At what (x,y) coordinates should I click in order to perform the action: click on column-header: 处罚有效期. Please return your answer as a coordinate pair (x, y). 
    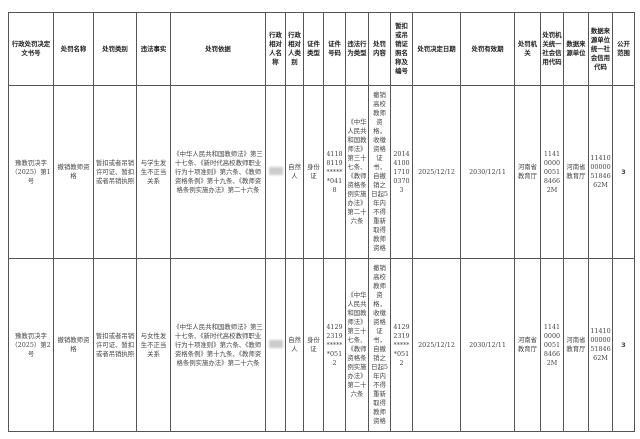
    Looking at the image, I should click on (487, 49).